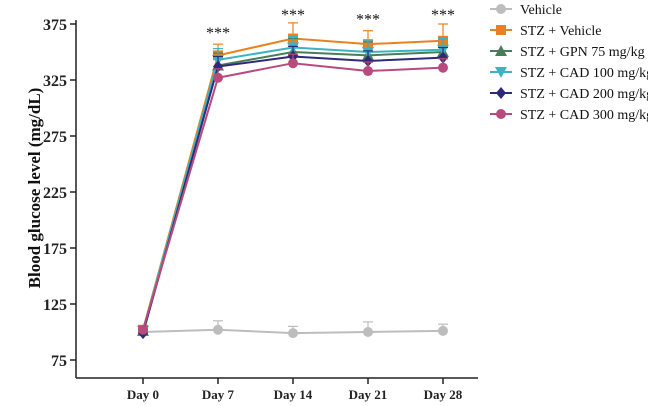 This screenshot has height=406, width=648. Describe the element at coordinates (55, 25) in the screenshot. I see `y-tick-label: 375` at that location.